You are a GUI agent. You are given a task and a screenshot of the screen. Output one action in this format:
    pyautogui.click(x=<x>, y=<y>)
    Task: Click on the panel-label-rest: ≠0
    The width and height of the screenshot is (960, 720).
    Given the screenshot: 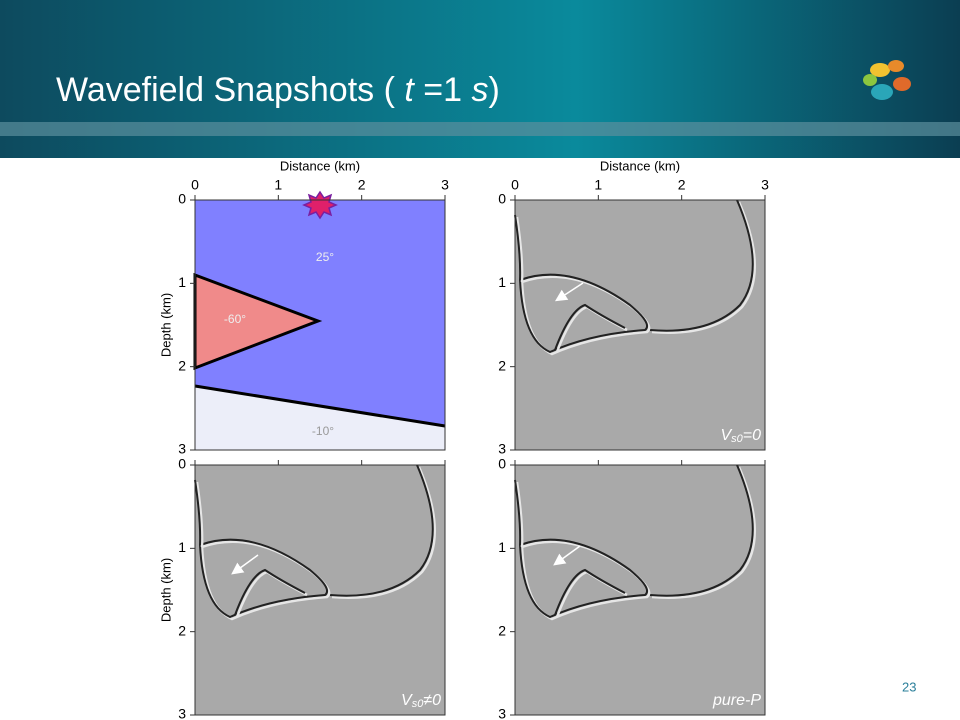 What is the action you would take?
    pyautogui.click(x=432, y=700)
    